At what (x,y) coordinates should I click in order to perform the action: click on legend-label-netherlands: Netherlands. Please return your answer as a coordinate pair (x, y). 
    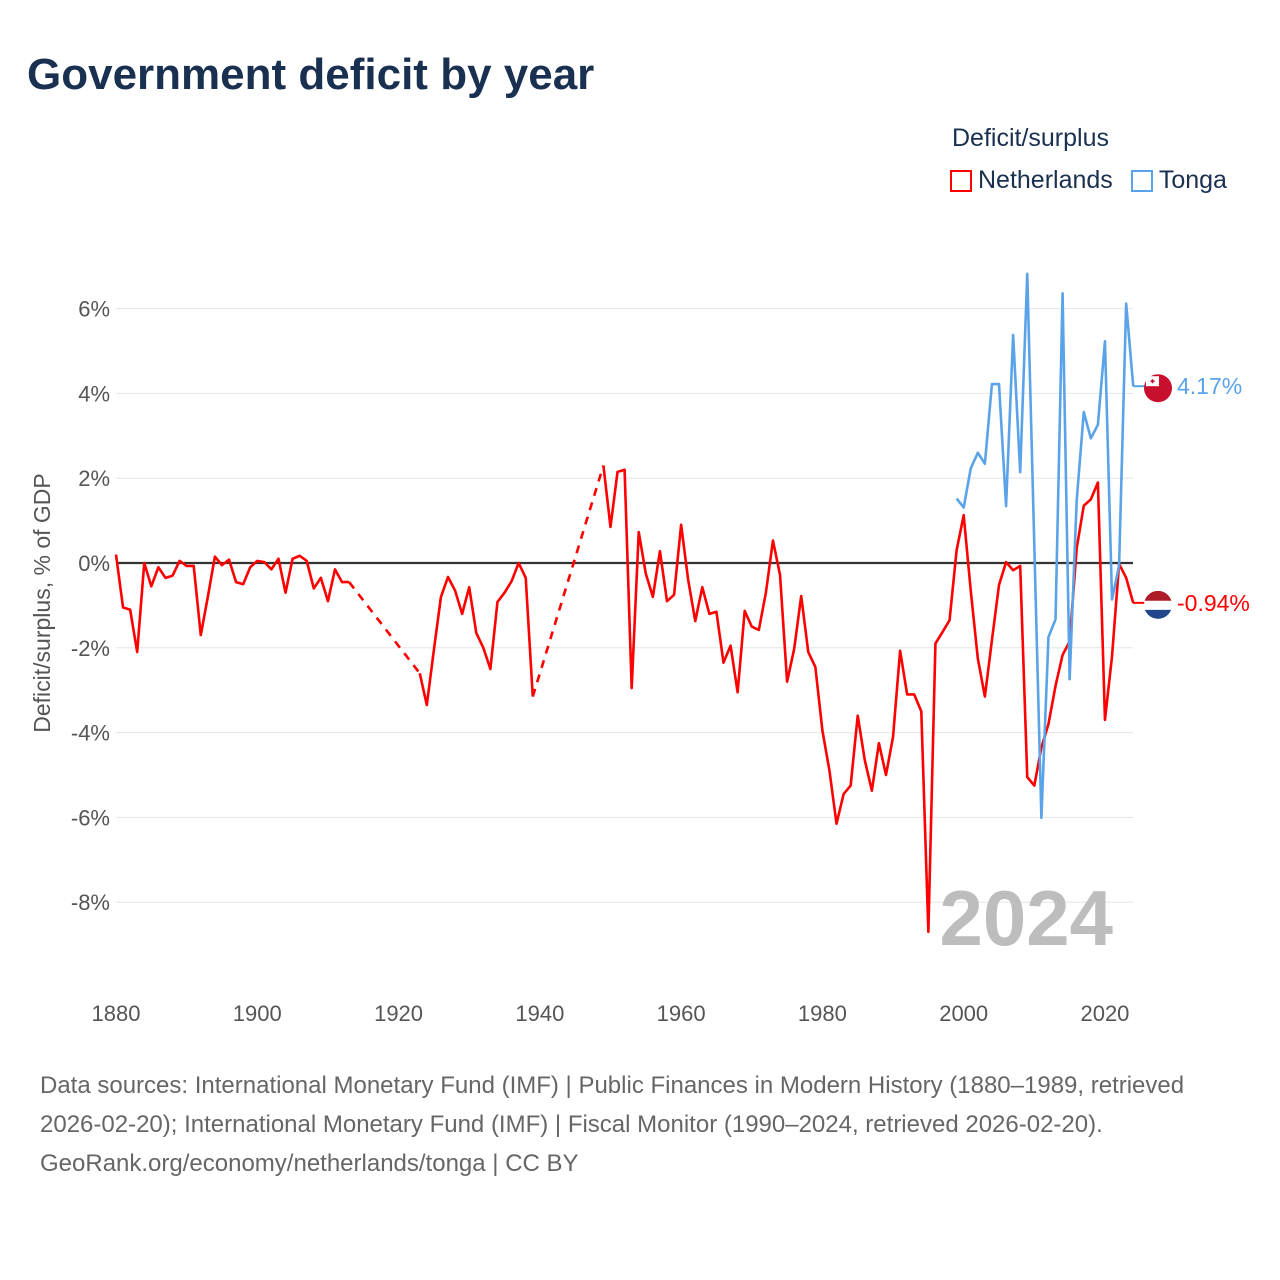
    Looking at the image, I should click on (1045, 180).